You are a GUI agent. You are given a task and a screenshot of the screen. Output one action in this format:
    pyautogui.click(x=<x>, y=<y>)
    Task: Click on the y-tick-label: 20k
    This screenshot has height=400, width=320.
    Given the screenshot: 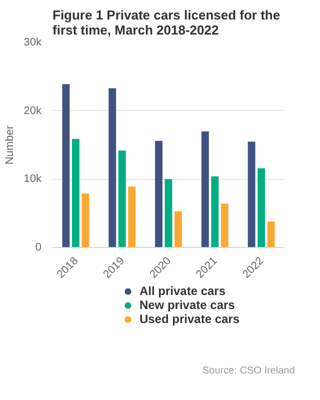 What is the action you would take?
    pyautogui.click(x=33, y=110)
    